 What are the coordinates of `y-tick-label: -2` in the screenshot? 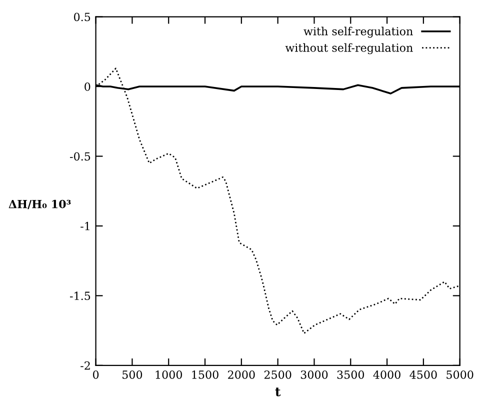 It's located at (85, 365).